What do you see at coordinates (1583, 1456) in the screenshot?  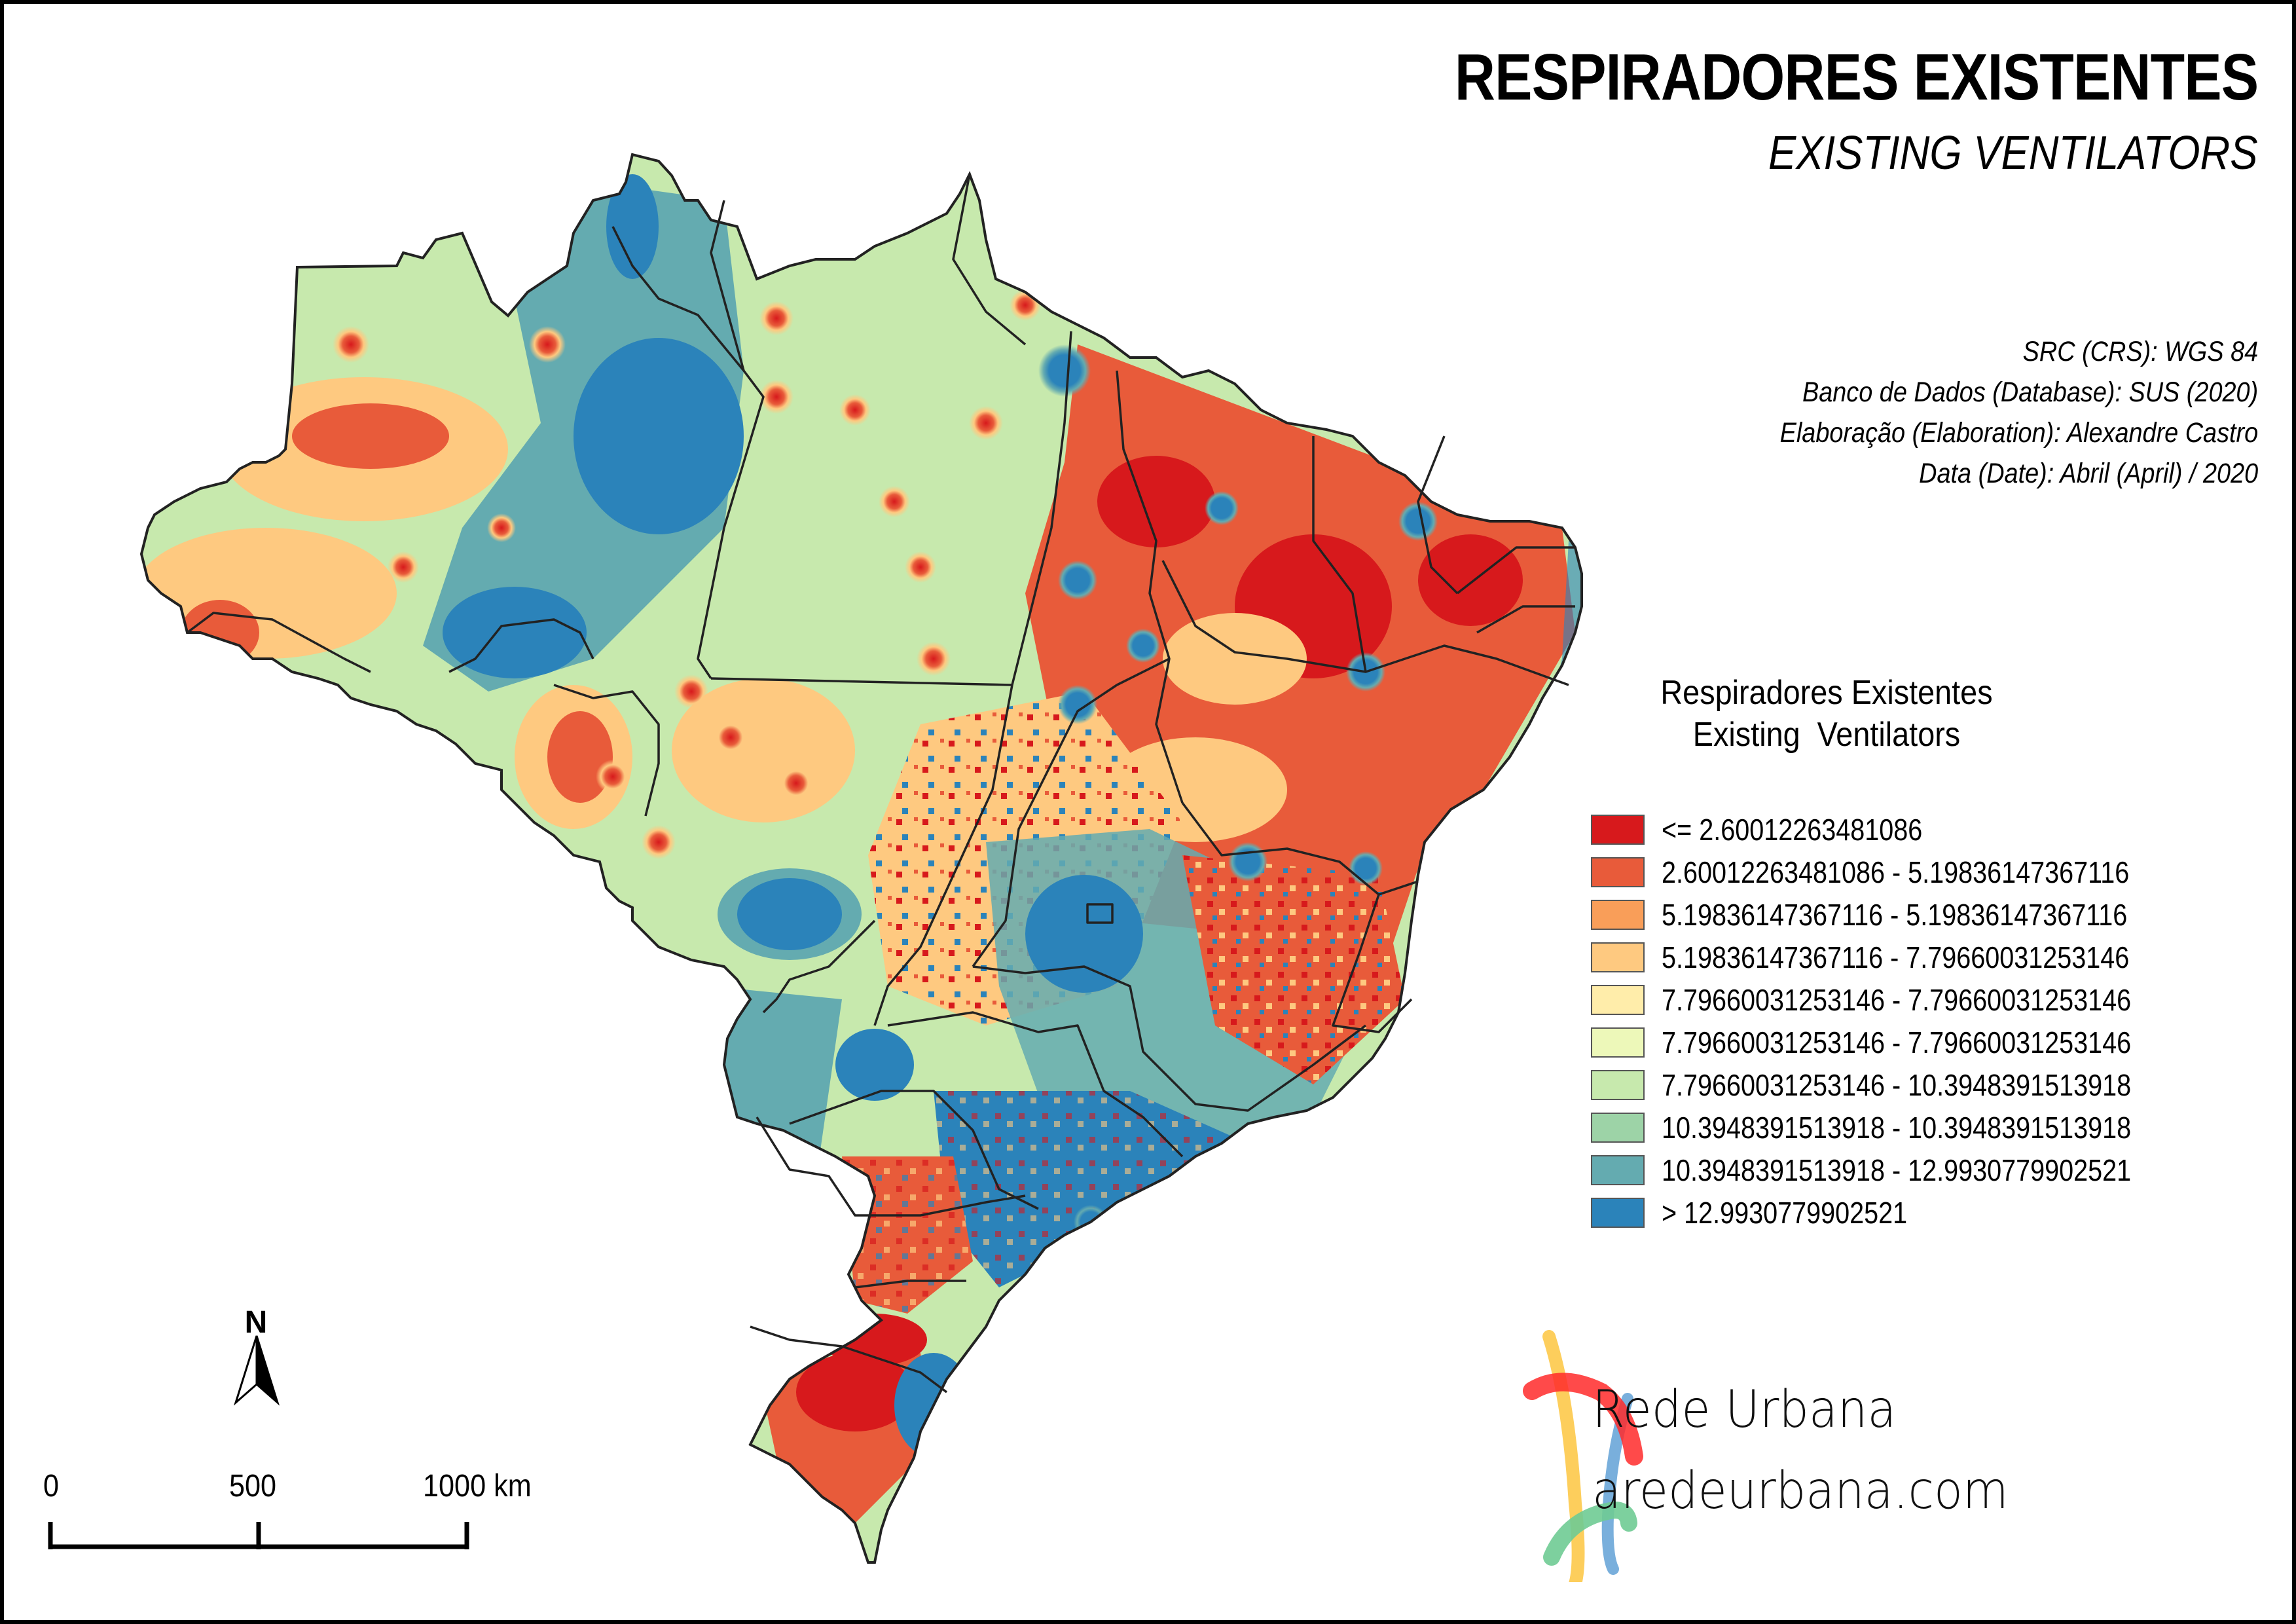 I see `rede-urbana-logo-icon` at bounding box center [1583, 1456].